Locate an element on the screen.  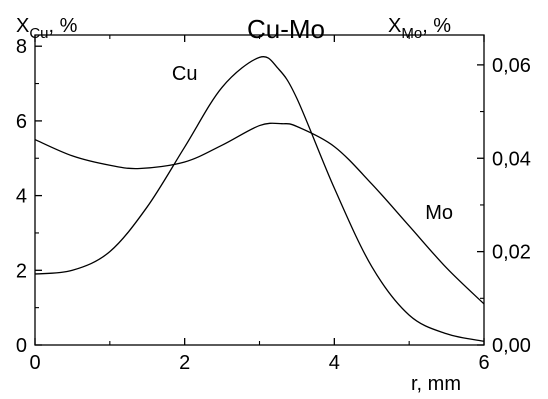
y-left-axis-title: XCu, % is located at coordinates (47, 28).